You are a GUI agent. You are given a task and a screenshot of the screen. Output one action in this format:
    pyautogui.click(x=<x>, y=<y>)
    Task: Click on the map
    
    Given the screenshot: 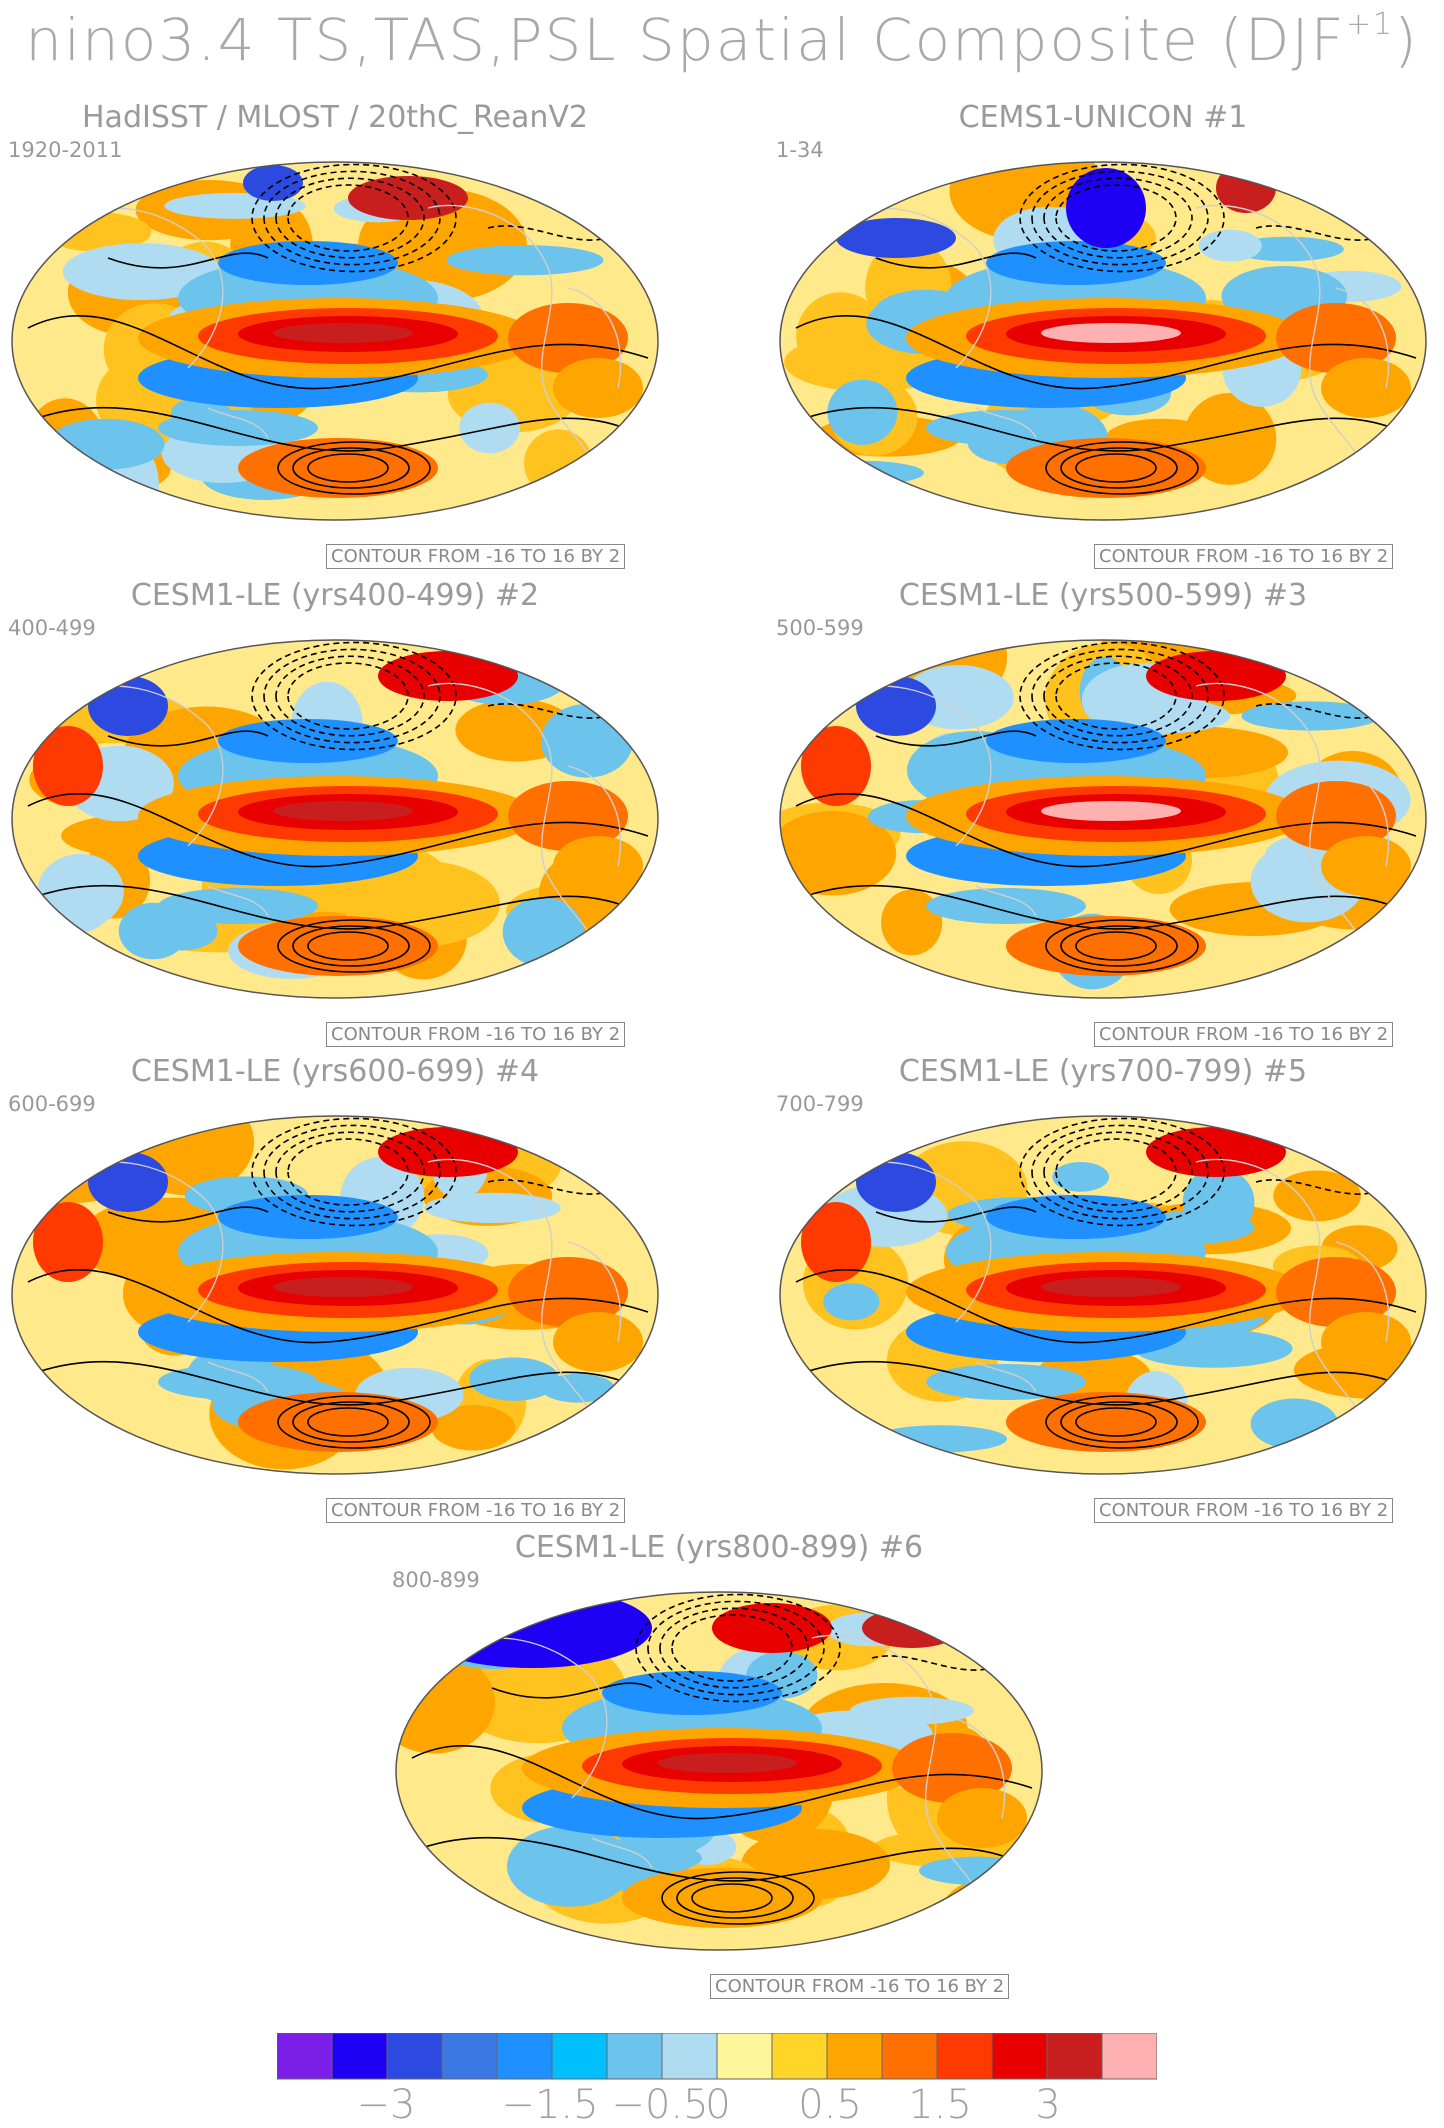 What is the action you would take?
    pyautogui.click(x=719, y=1771)
    